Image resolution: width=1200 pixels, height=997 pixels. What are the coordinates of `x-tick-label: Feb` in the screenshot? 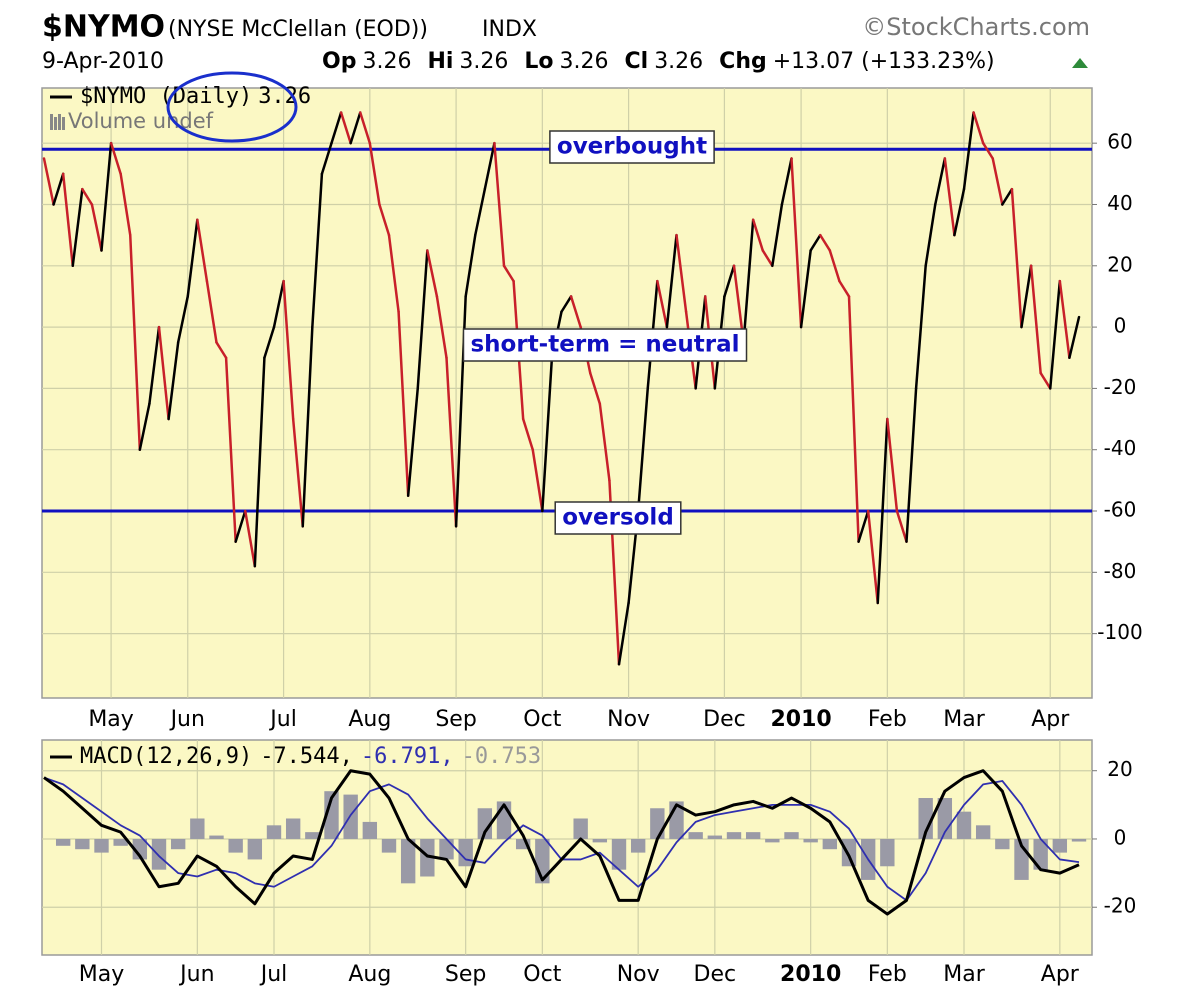 It's located at (887, 974).